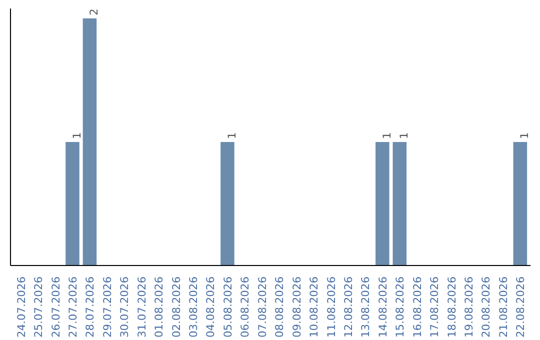  What do you see at coordinates (211, 307) in the screenshot?
I see `x-tick-label: 04.08.2026` at bounding box center [211, 307].